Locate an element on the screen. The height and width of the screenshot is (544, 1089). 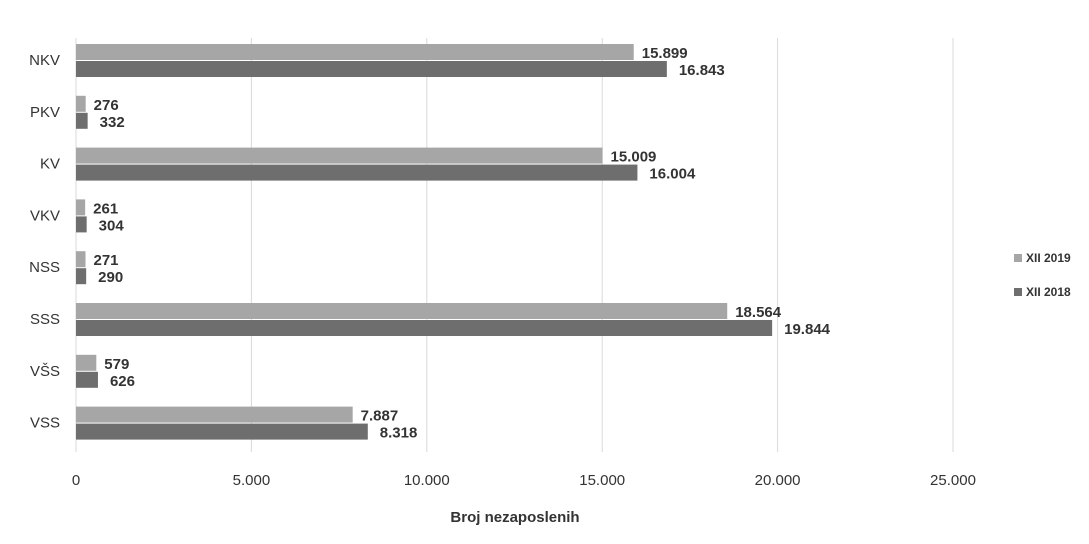
data-label: 276 is located at coordinates (106, 105).